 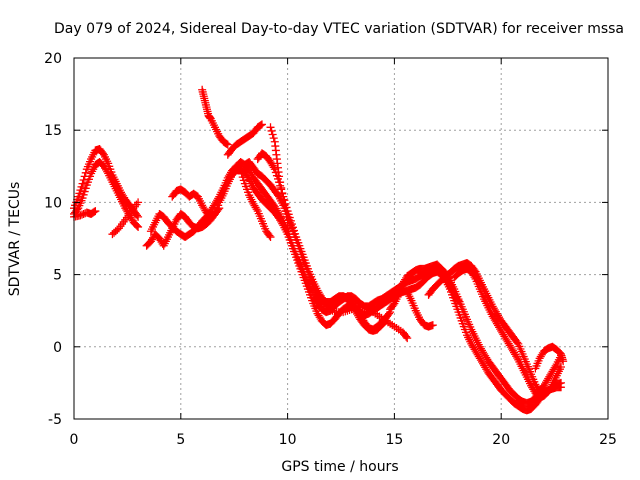 I want to click on series-track-h, so click(x=215, y=117).